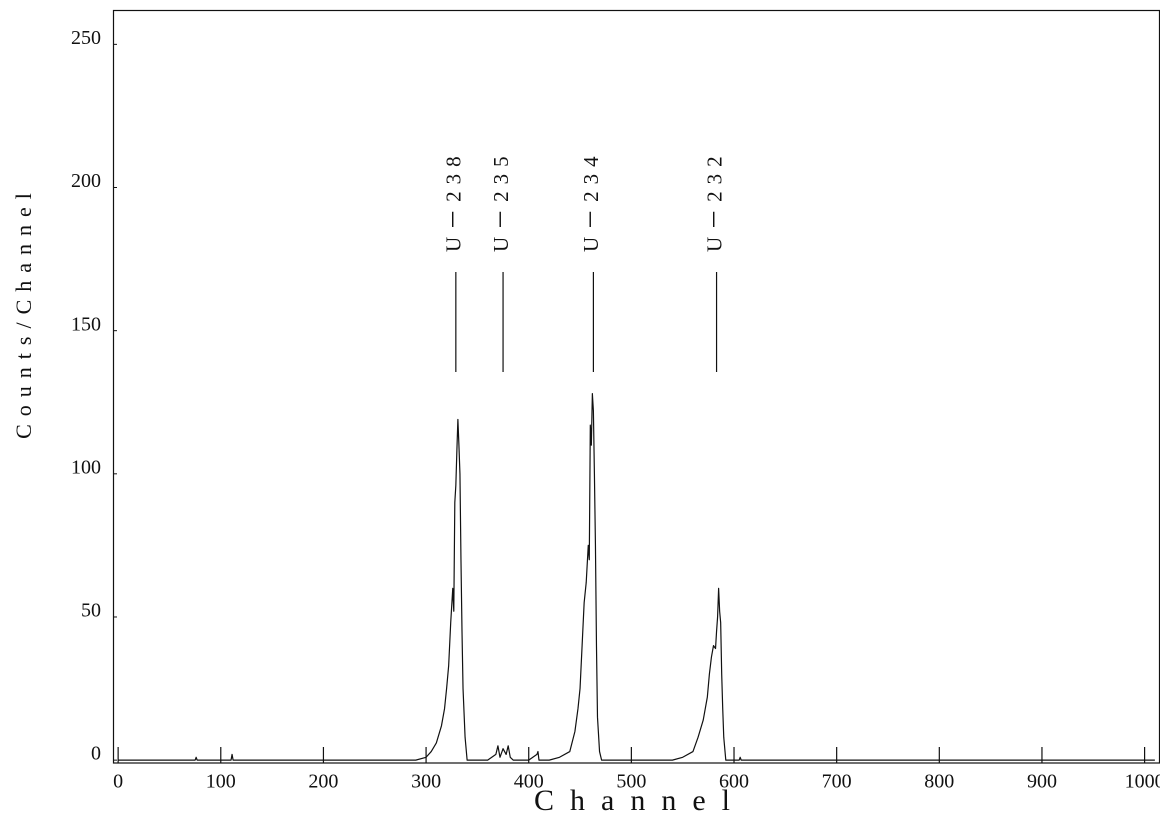  Describe the element at coordinates (714, 200) in the screenshot. I see `annotation-label: U－232` at that location.